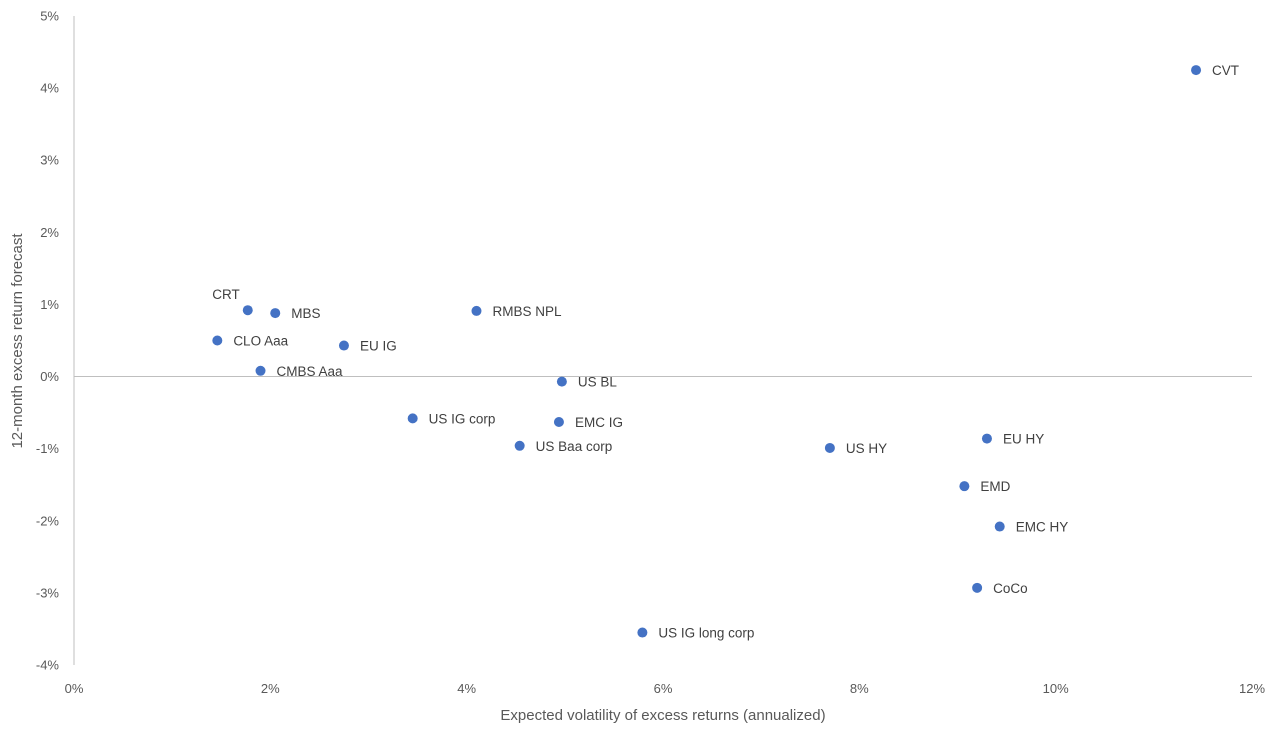 This screenshot has height=730, width=1280. What do you see at coordinates (598, 382) in the screenshot?
I see `data-label: US BL` at bounding box center [598, 382].